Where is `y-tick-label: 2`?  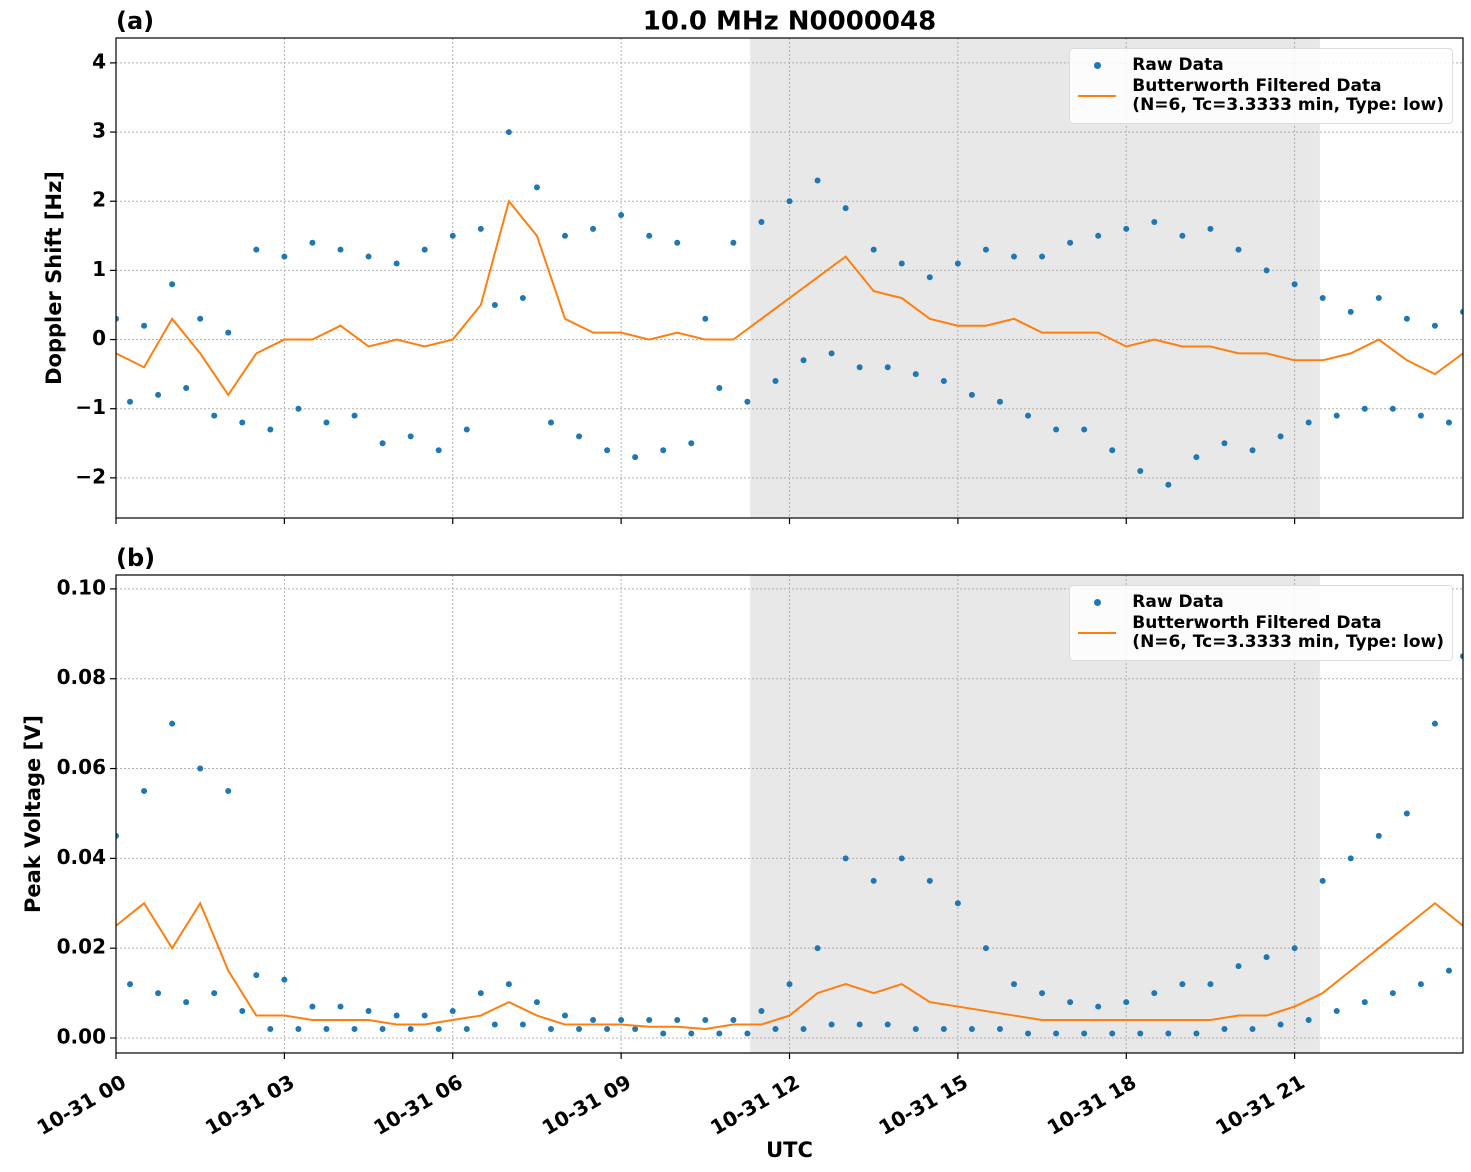
y-tick-label: 2 is located at coordinates (99, 200).